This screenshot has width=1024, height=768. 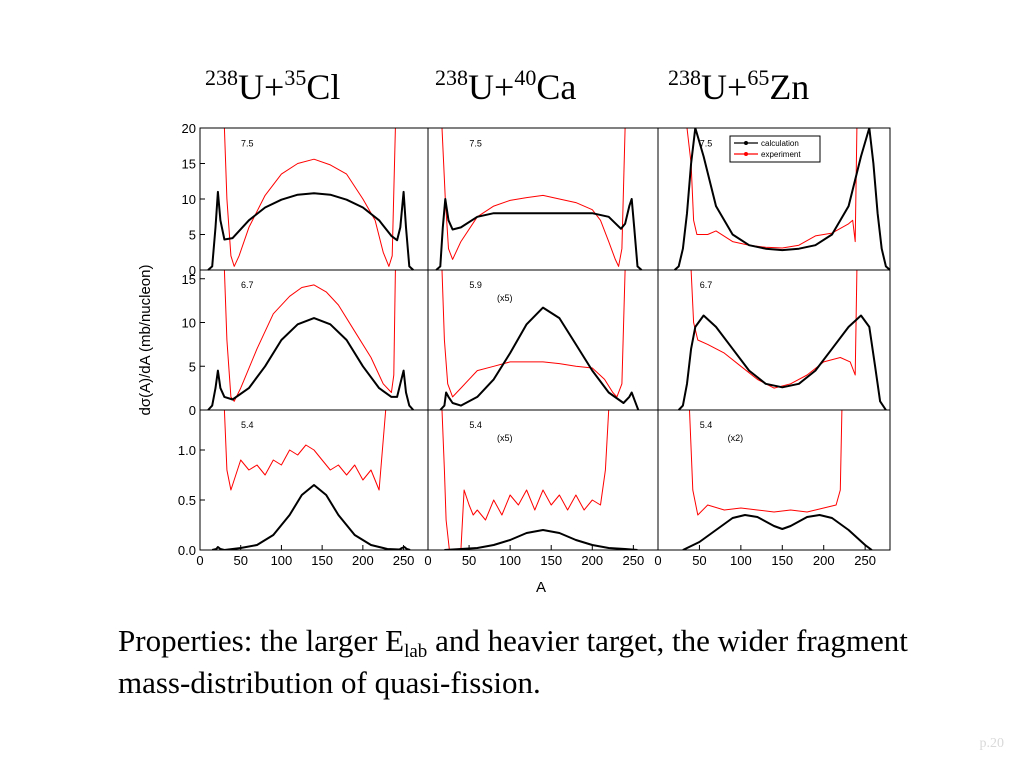 I want to click on legend-box, so click(x=775, y=149).